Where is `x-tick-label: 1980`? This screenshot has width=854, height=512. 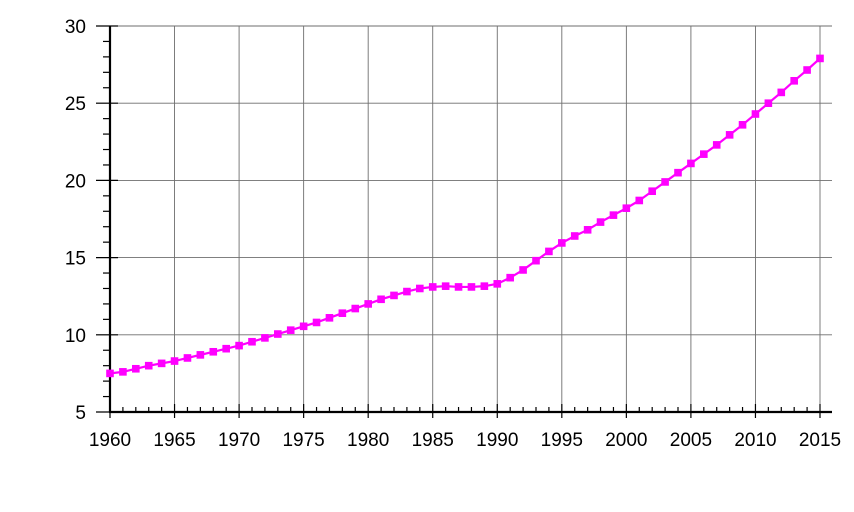 x-tick-label: 1980 is located at coordinates (368, 440).